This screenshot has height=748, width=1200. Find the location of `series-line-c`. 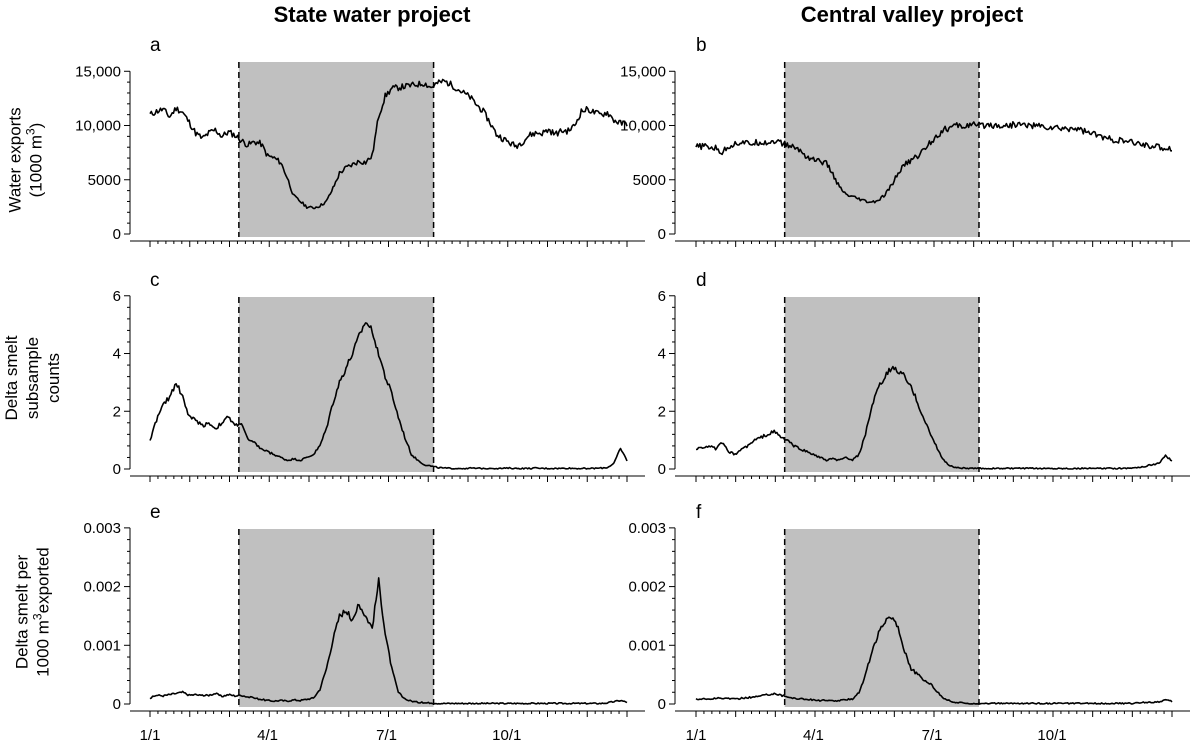

series-line-c is located at coordinates (388, 396).